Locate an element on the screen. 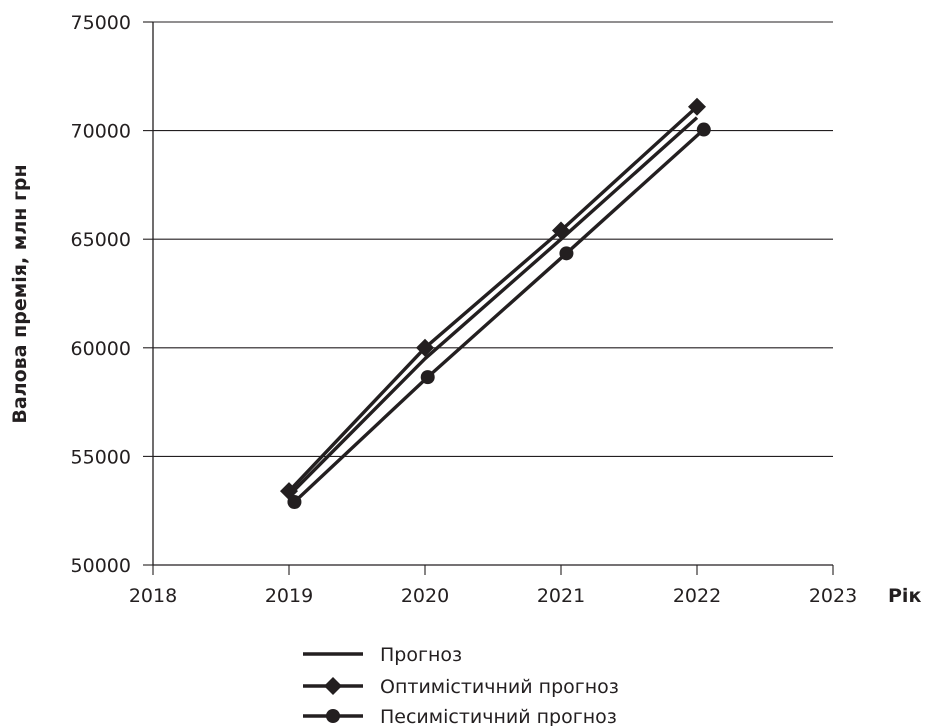 This screenshot has height=726, width=925. x-tick-label: 2019 is located at coordinates (289, 596).